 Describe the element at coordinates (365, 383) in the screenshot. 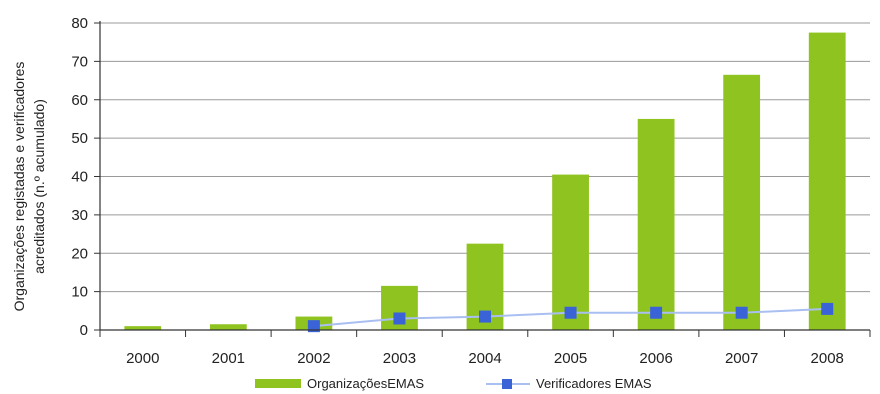

I see `legend-label-organizacoes: OrganizaçõesEMAS` at that location.